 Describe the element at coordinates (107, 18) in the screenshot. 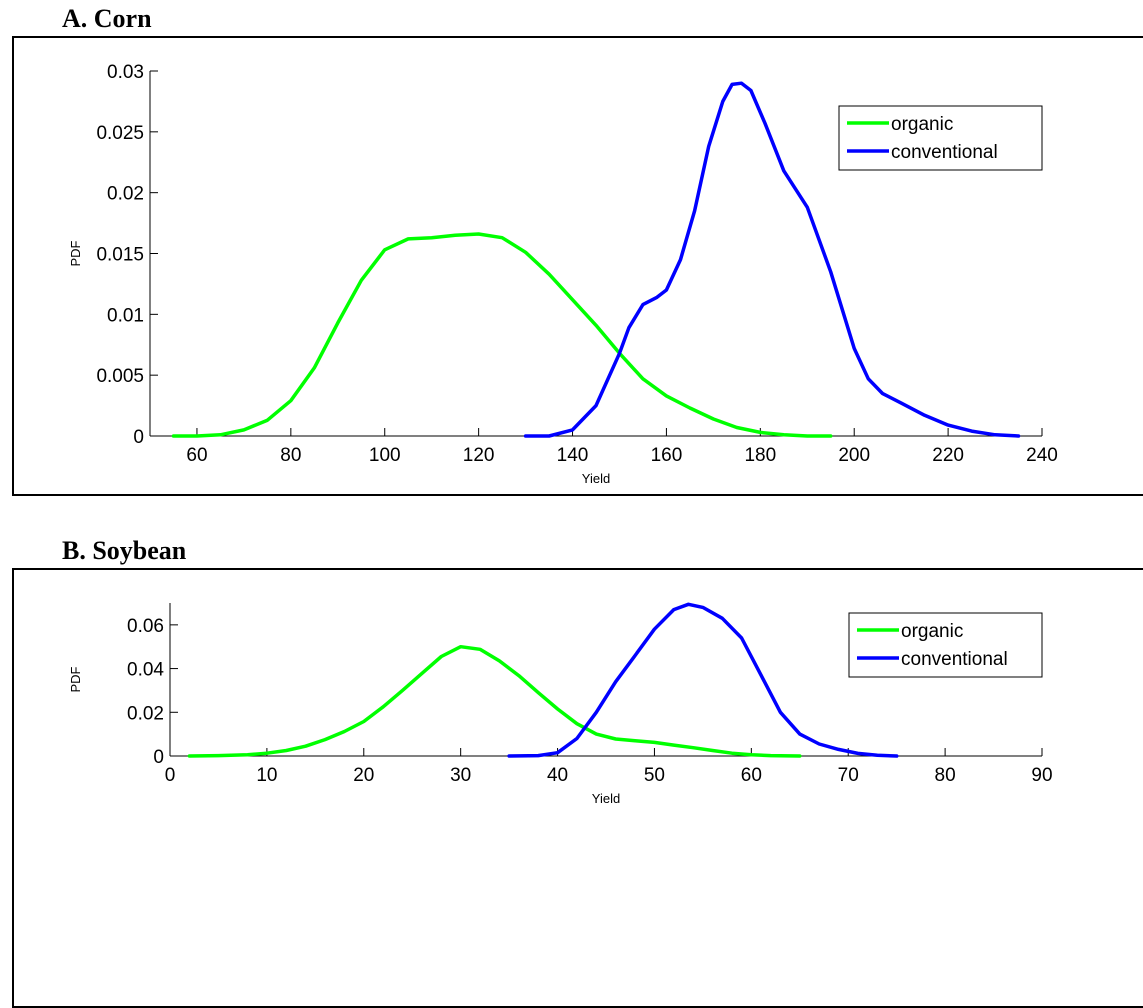

I see `panel-title-corn: A. Corn` at that location.